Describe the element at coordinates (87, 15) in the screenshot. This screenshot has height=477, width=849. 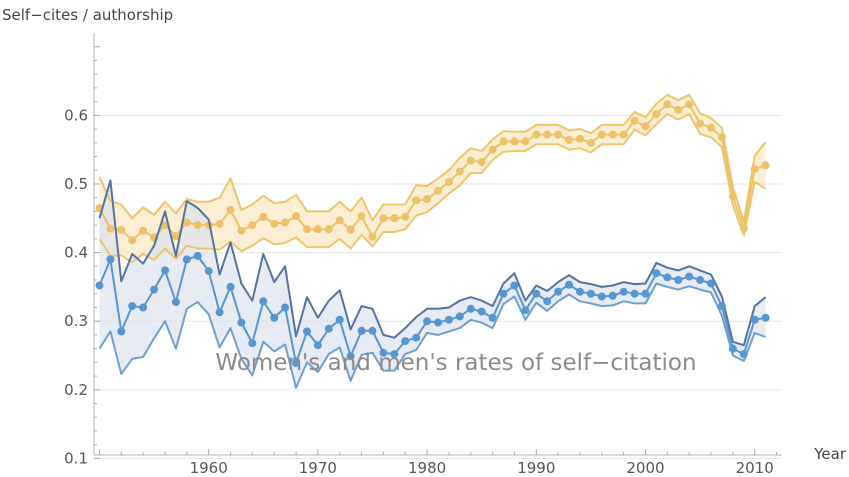
I see `y-axis-title: Self−cites / authorship` at that location.